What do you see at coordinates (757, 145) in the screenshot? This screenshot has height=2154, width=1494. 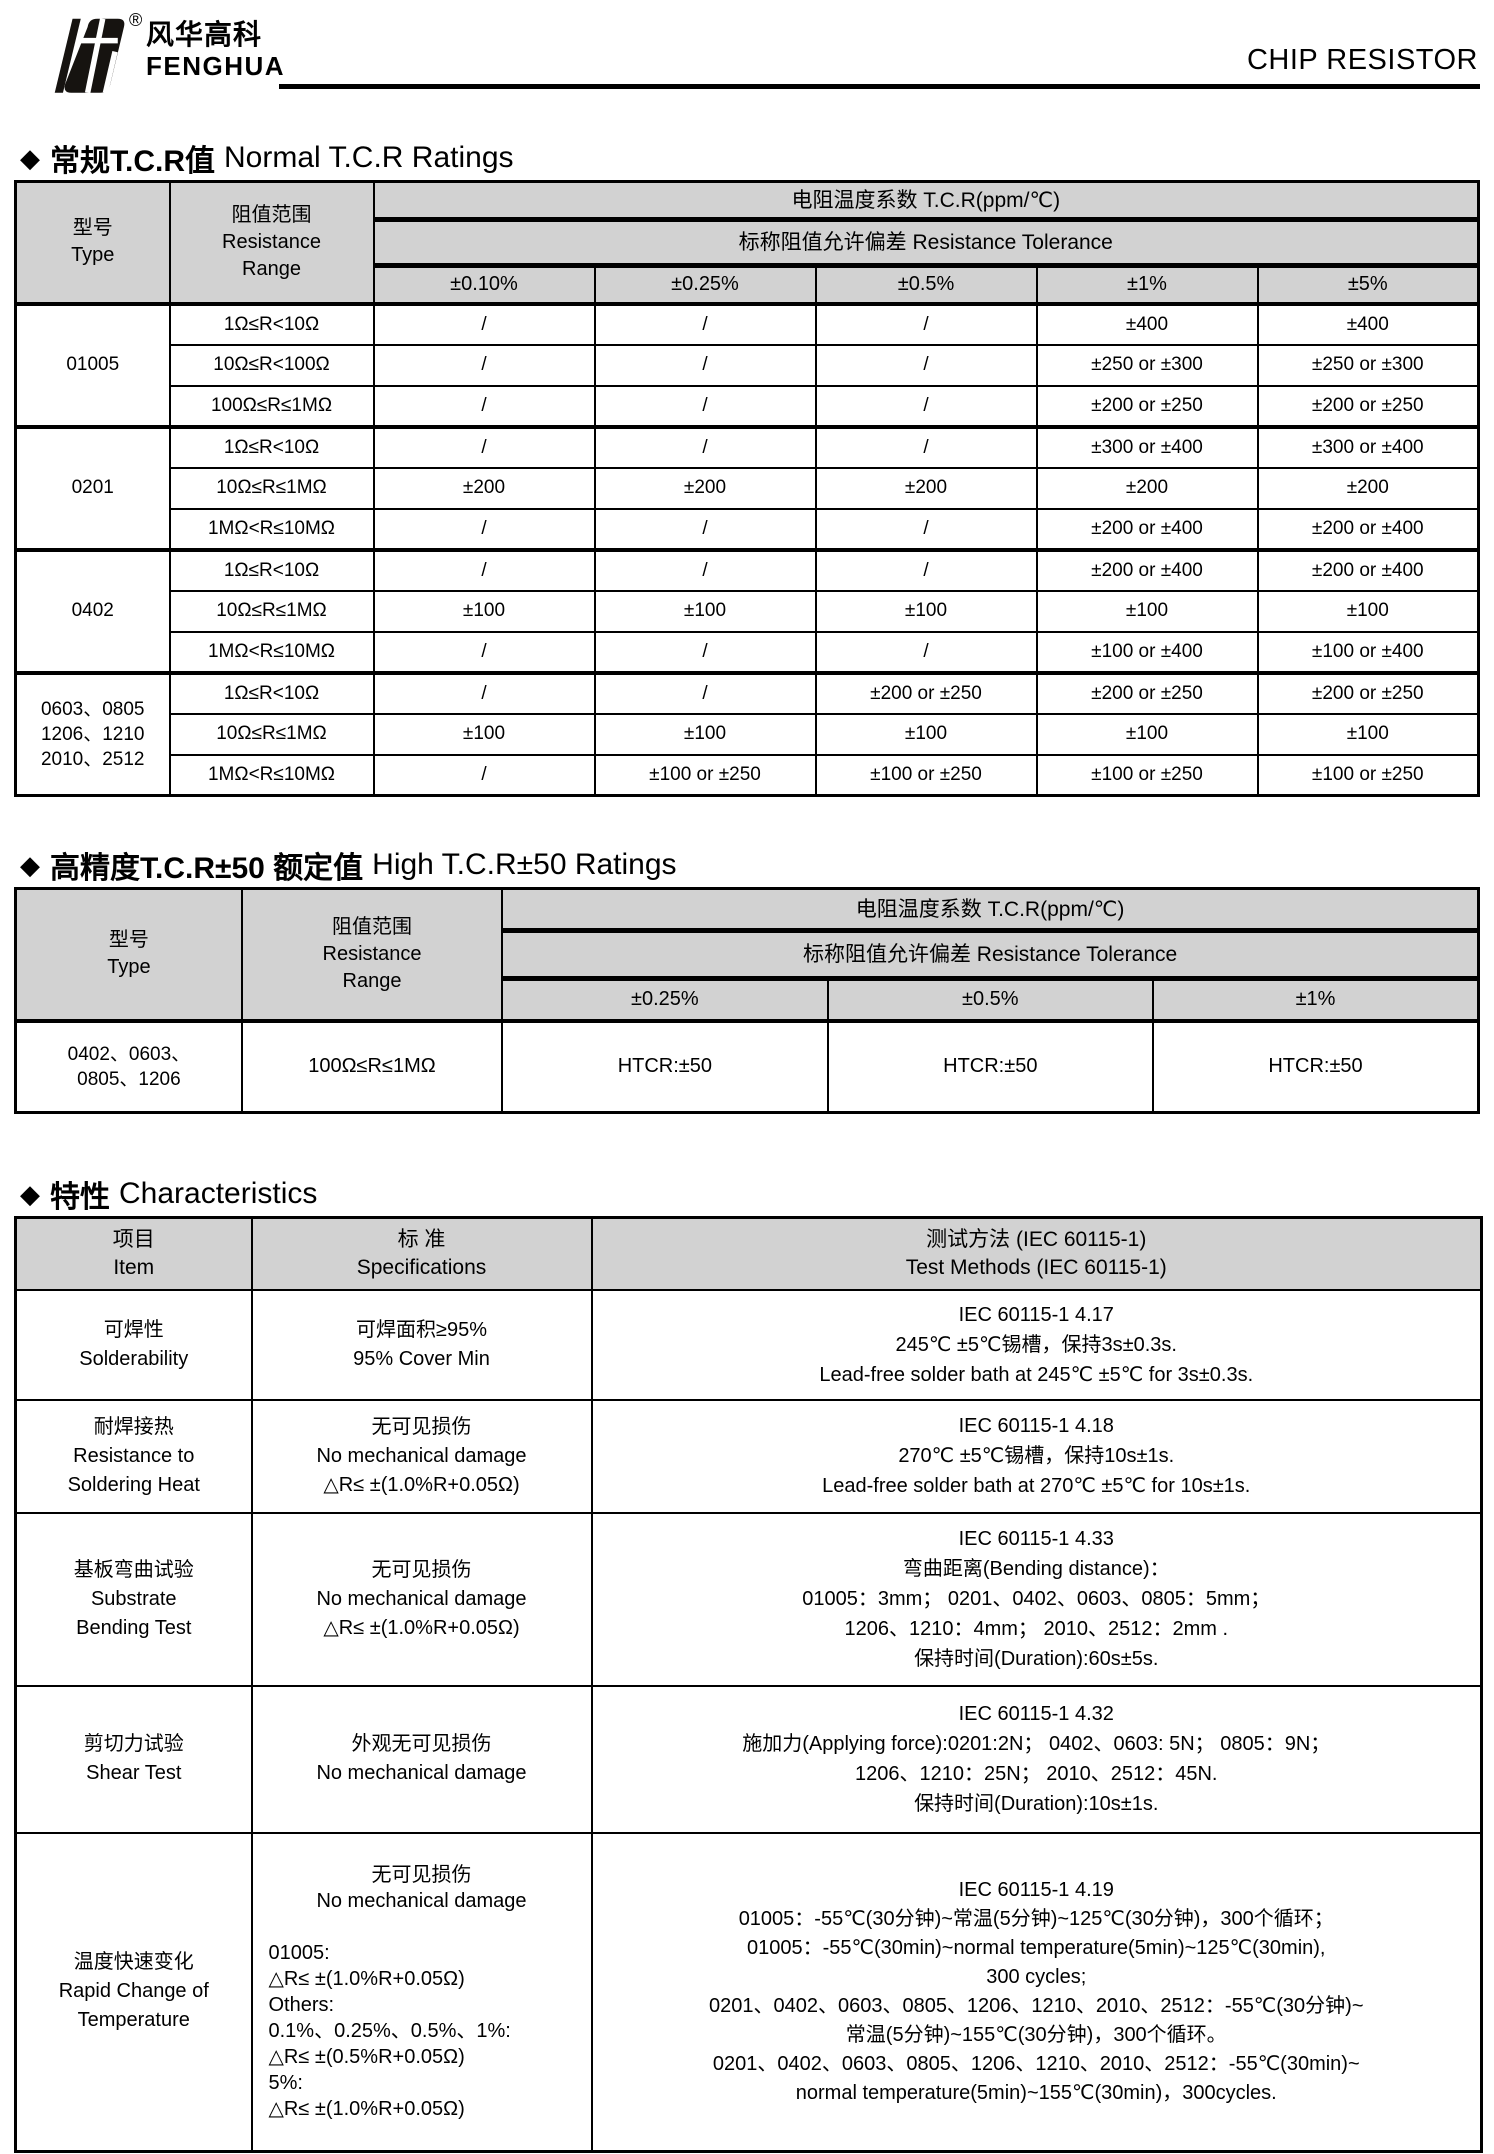 I see `section-title-normal-tcr: ◆ 常规T.C.R值 Normal T.C.R Ratings` at bounding box center [757, 145].